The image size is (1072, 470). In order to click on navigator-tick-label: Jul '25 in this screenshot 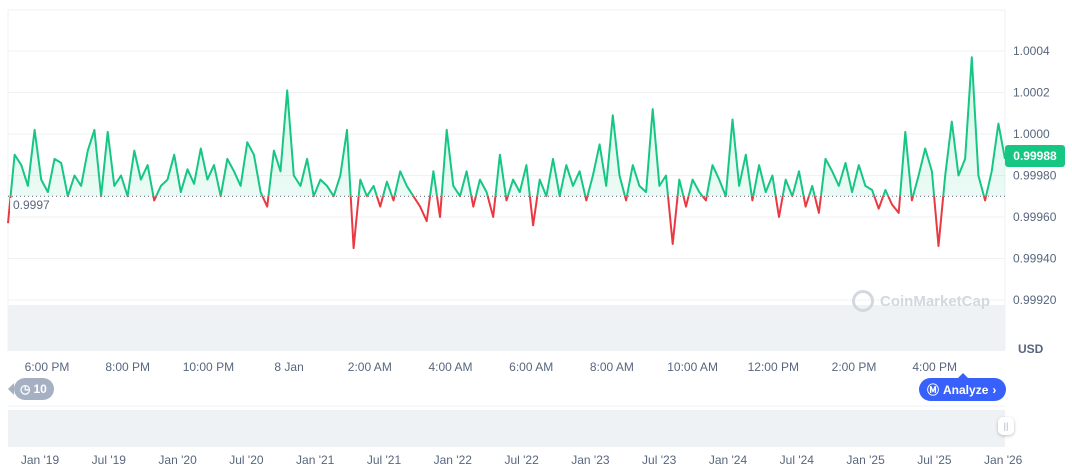, I will do `click(934, 460)`.